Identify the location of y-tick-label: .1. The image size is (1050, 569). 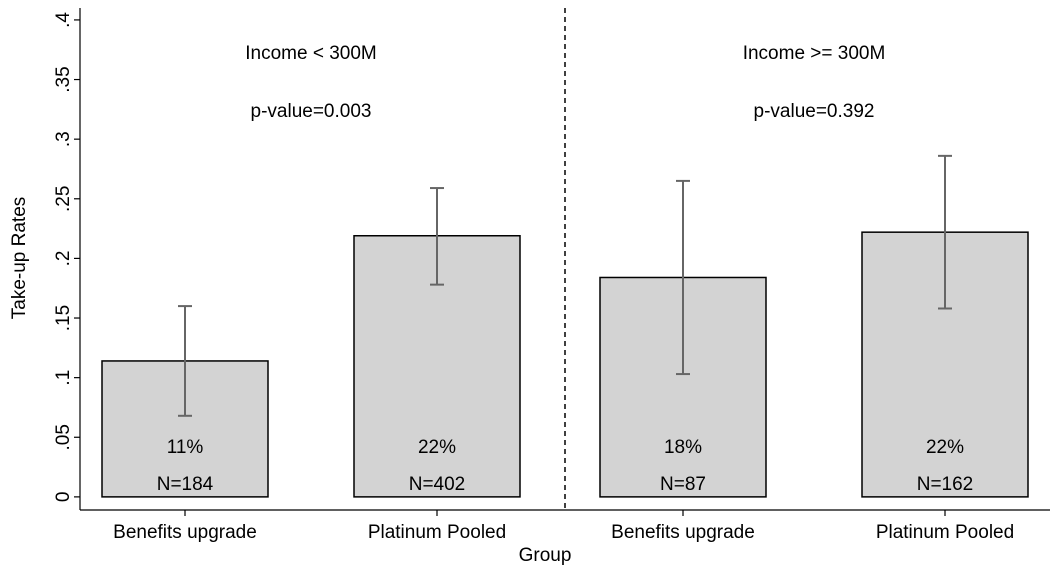
(63, 378).